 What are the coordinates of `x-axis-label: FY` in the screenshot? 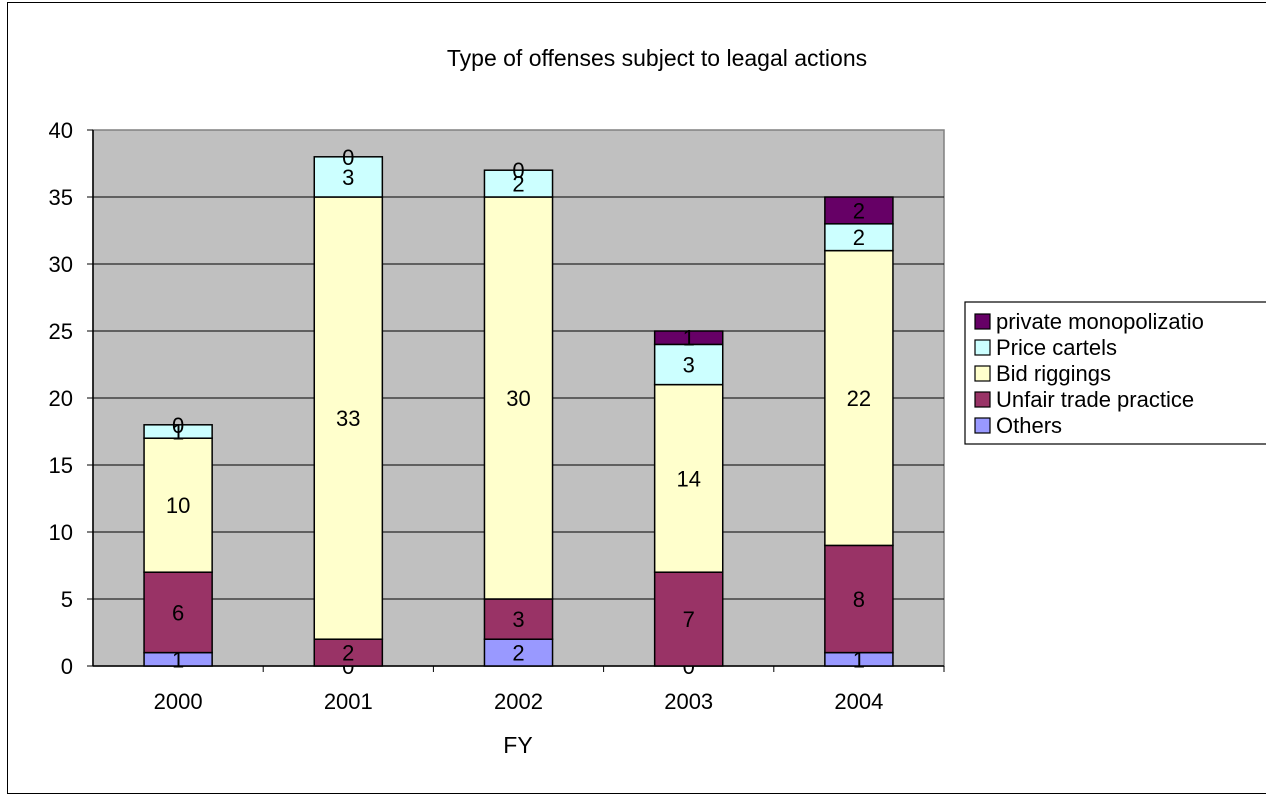 It's located at (517, 745).